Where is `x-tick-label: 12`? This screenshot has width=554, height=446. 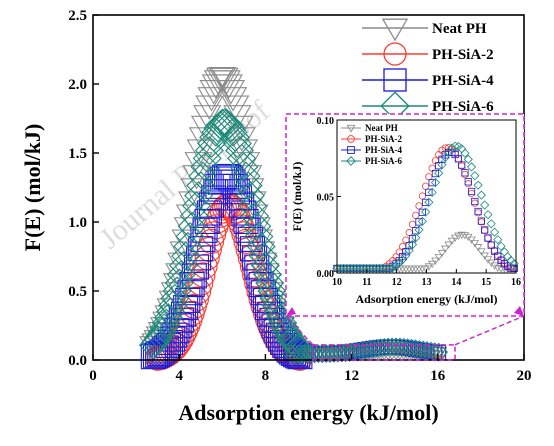
x-tick-label: 12 is located at coordinates (351, 376).